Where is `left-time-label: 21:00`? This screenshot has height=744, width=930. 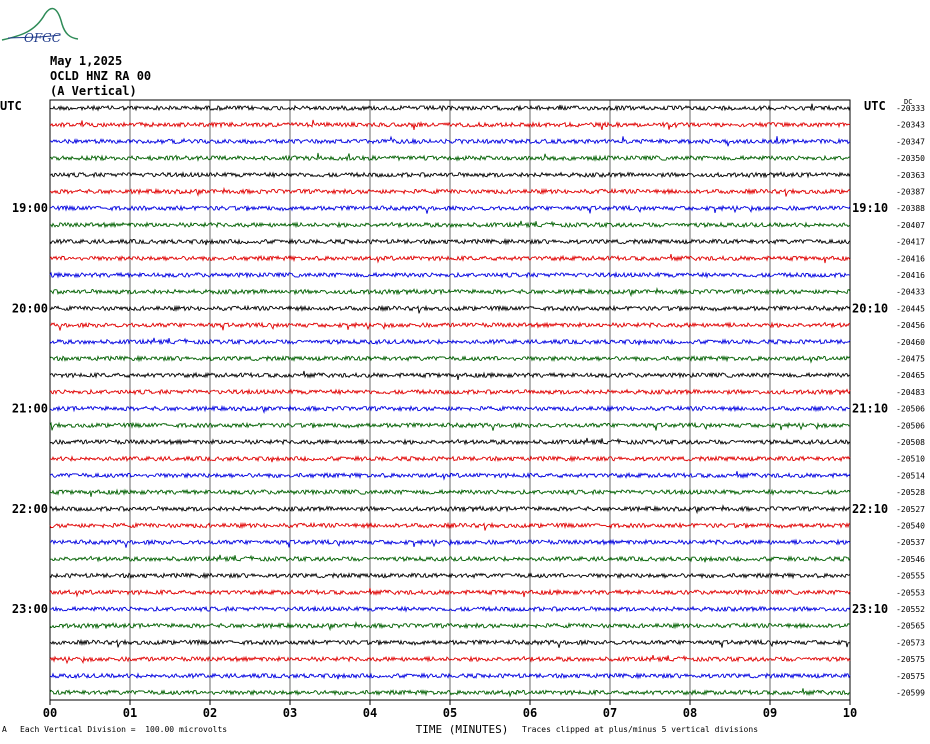
left-time-label: 21:00 is located at coordinates (30, 409).